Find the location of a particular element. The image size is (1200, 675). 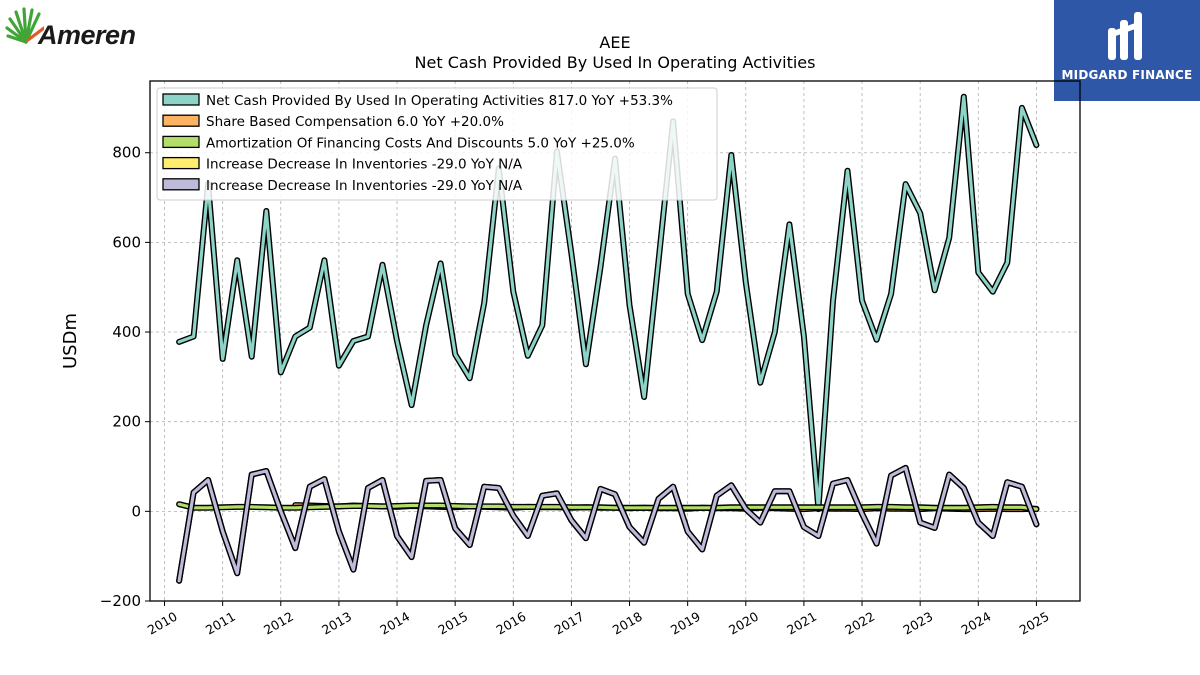

y-tick-label: −200 is located at coordinates (120, 601).